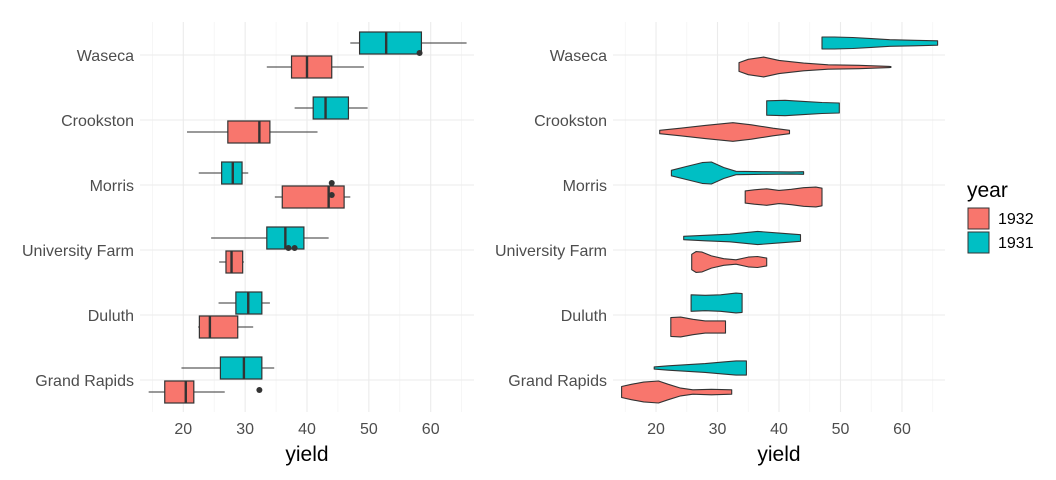 The height and width of the screenshot is (480, 1056). Describe the element at coordinates (331, 183) in the screenshot. I see `outlier-morris-1931` at that location.